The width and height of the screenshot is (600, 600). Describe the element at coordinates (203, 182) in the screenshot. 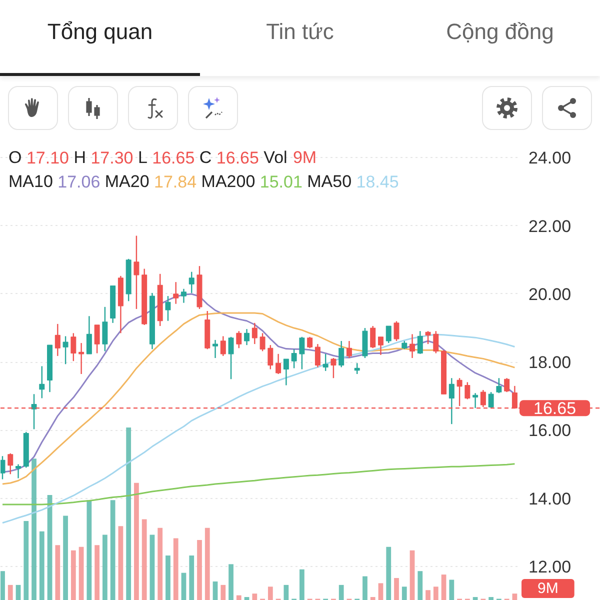

I see `annotation: MA10 17.06 MA20 17.84 MA200 15.01 MA50 18.45` at that location.